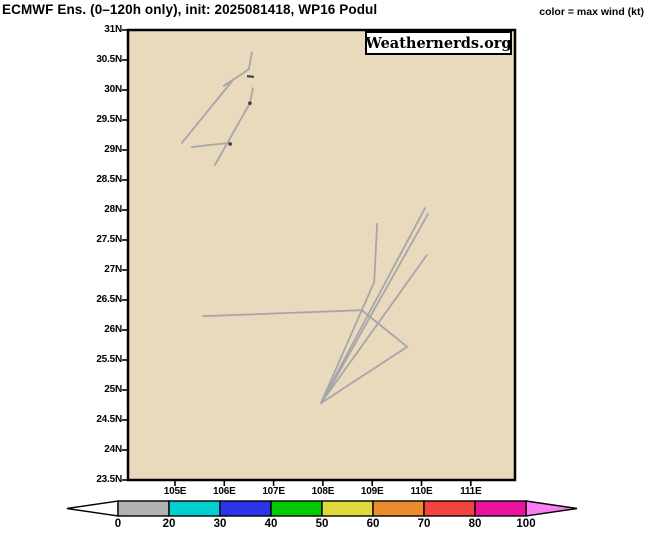 Image resolution: width=646 pixels, height=533 pixels. I want to click on lat-label-29N: 29N, so click(113, 149).